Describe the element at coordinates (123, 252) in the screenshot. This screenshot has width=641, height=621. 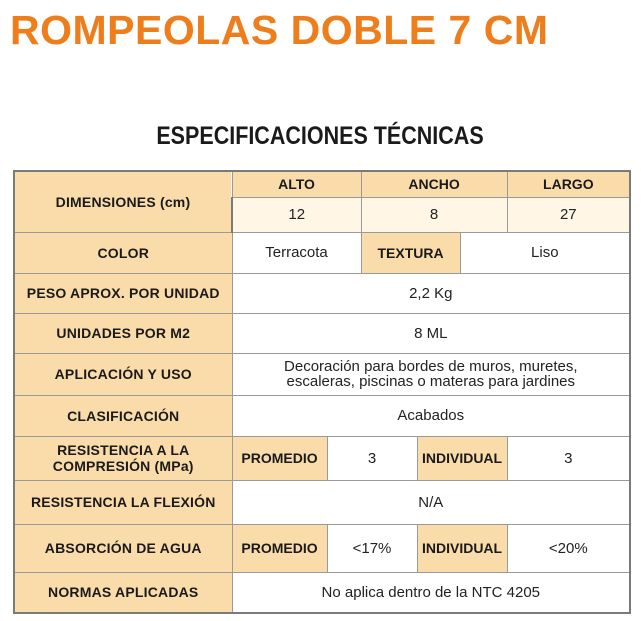
I see `color-label: COLOR` at that location.